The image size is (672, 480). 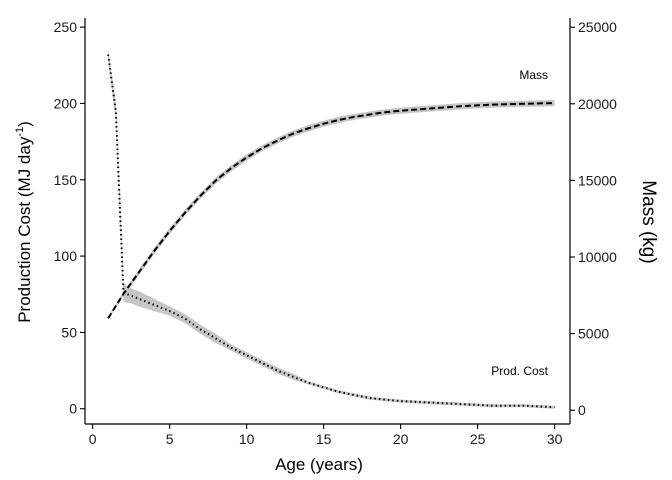 What do you see at coordinates (597, 104) in the screenshot?
I see `right-y-tick-label: 20000` at bounding box center [597, 104].